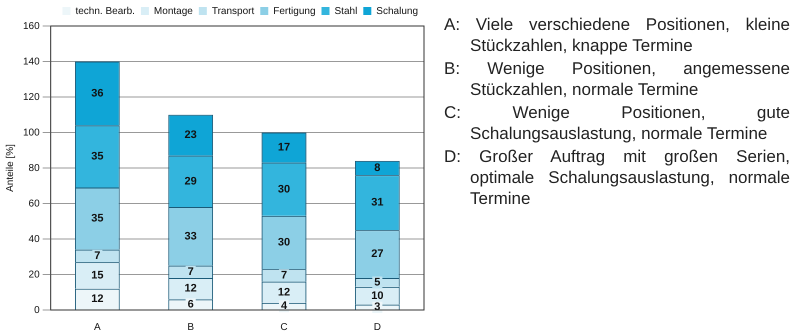 The height and width of the screenshot is (336, 800). Describe the element at coordinates (190, 236) in the screenshot. I see `data-label: 33` at that location.